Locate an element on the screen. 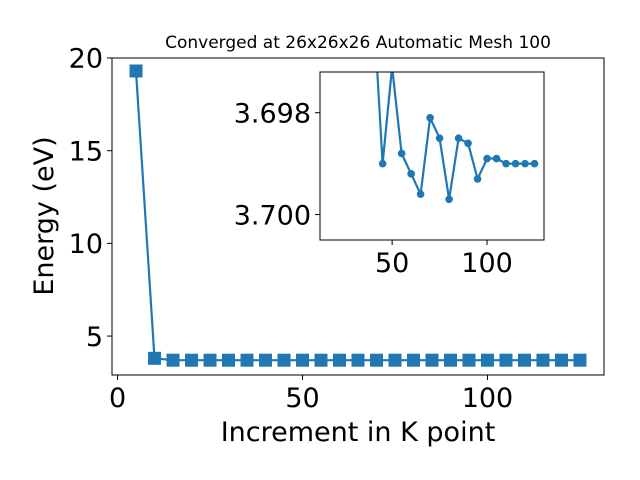 The image size is (640, 480). inset-background is located at coordinates (432, 156).